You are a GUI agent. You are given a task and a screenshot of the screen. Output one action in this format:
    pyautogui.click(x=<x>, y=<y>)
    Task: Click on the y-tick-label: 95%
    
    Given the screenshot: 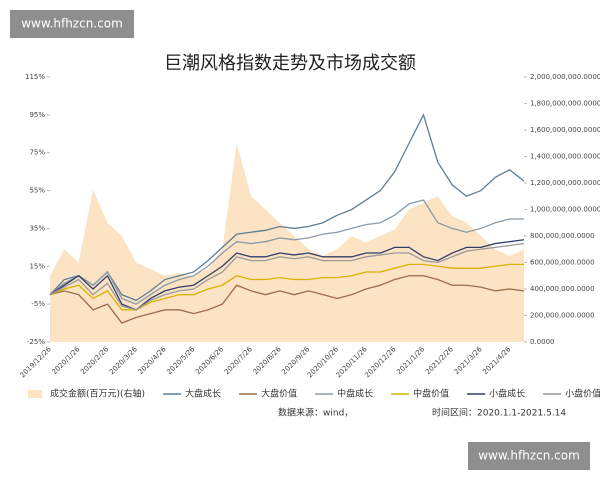 What is the action you would take?
    pyautogui.click(x=37, y=115)
    